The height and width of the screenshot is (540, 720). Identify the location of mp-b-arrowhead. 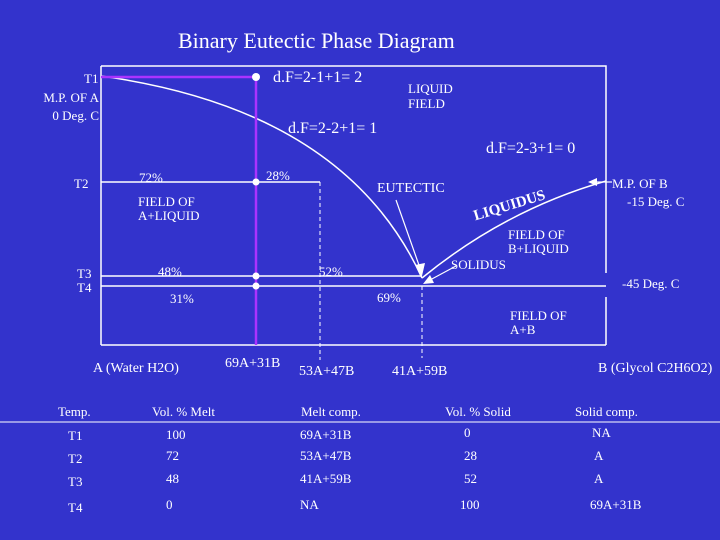
(592, 182).